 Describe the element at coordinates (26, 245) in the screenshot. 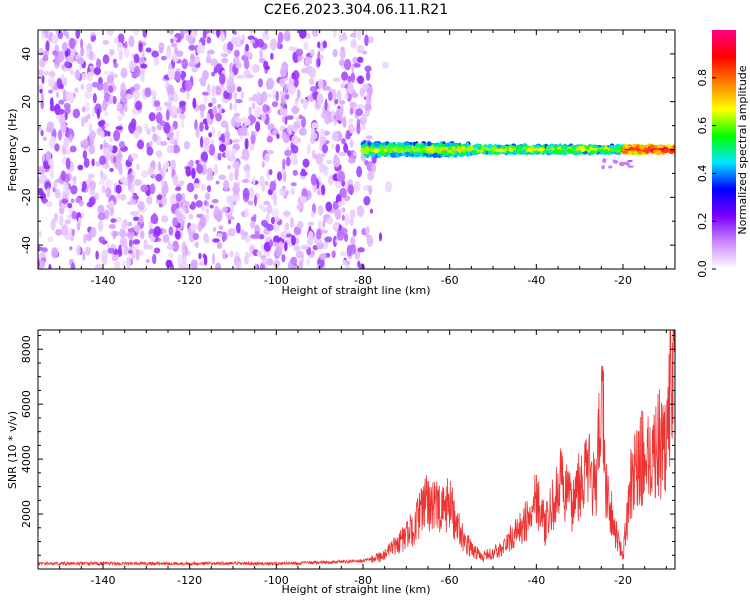

I see `y-tick-label: -40` at that location.